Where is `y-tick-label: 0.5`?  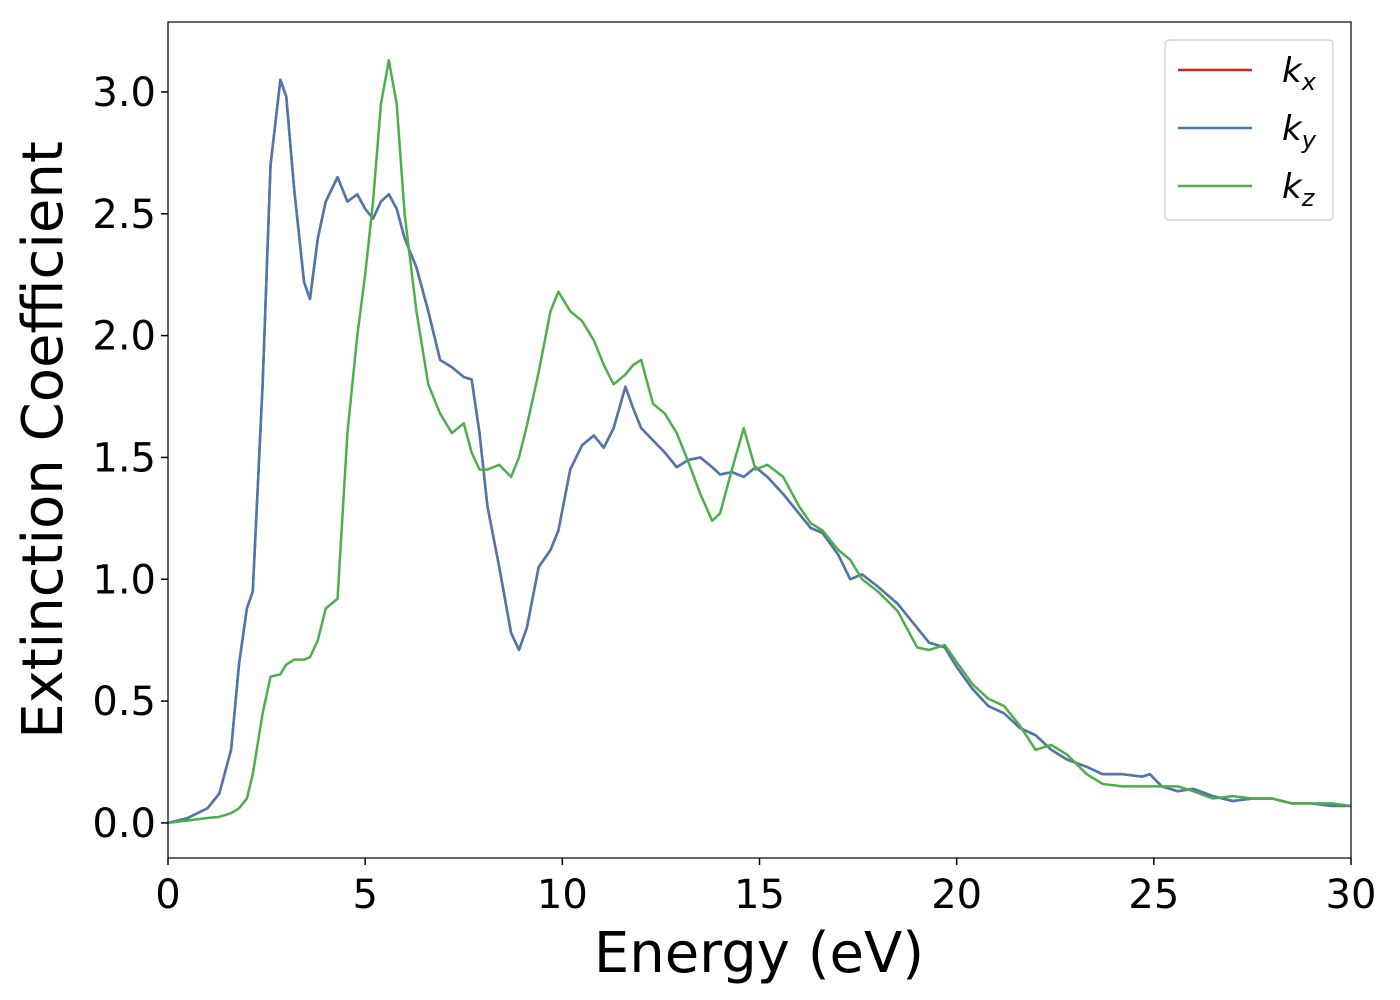
y-tick-label: 0.5 is located at coordinates (124, 702).